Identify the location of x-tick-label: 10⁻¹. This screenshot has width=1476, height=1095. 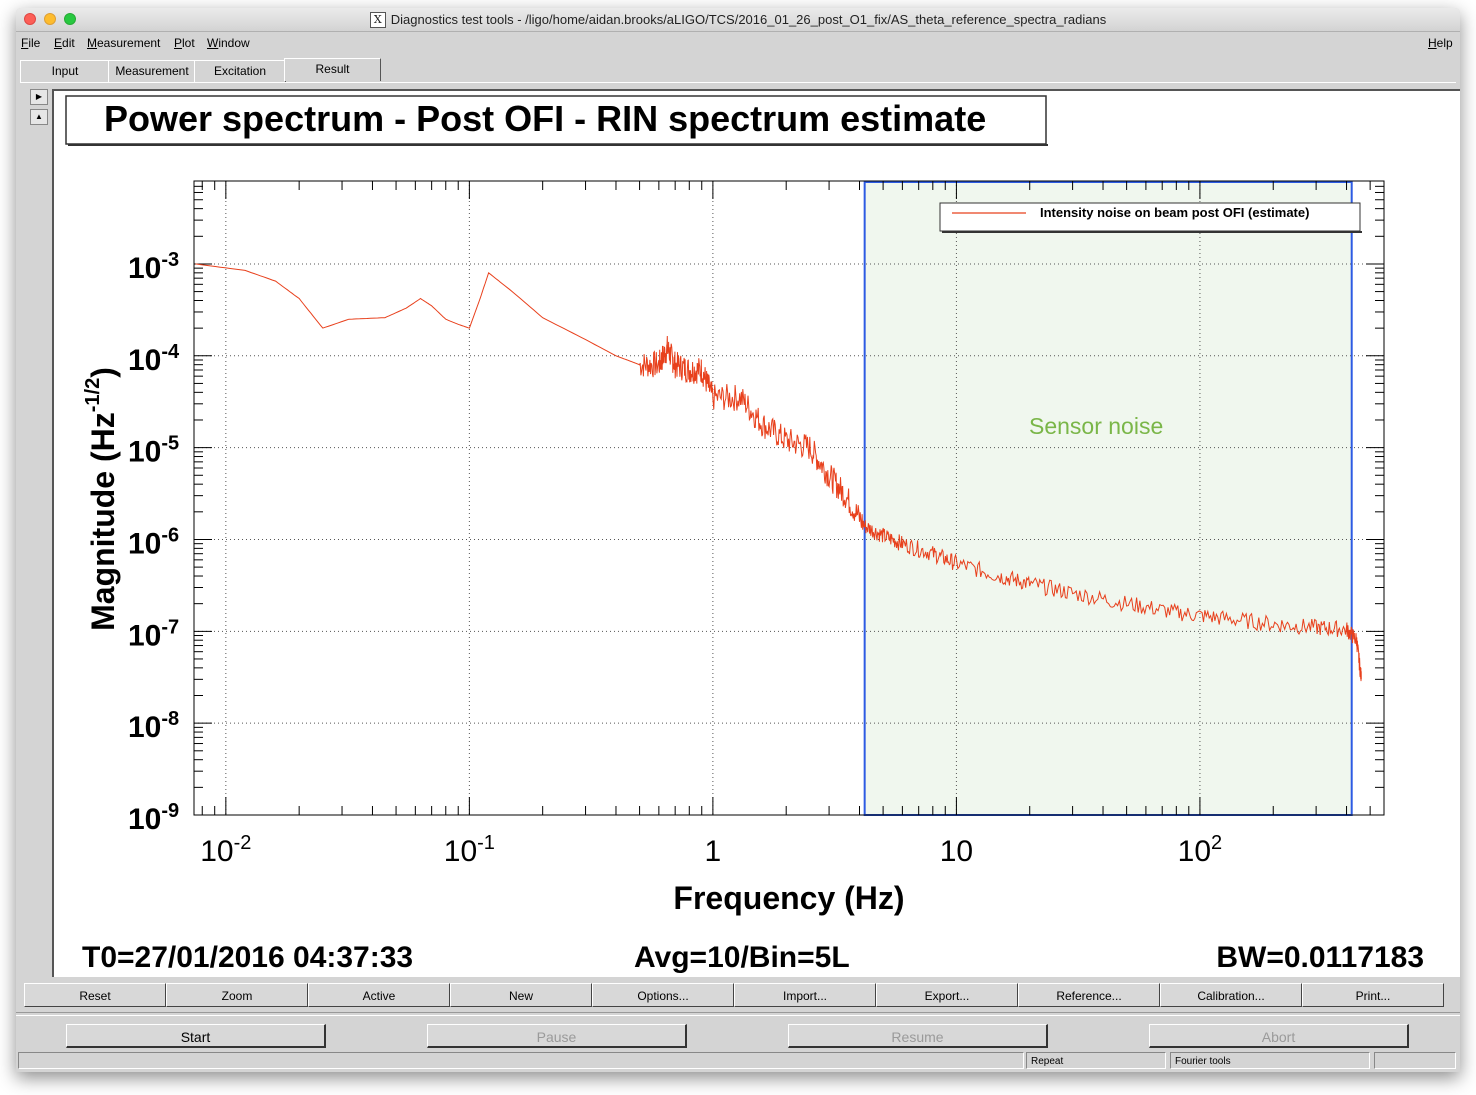
(469, 850).